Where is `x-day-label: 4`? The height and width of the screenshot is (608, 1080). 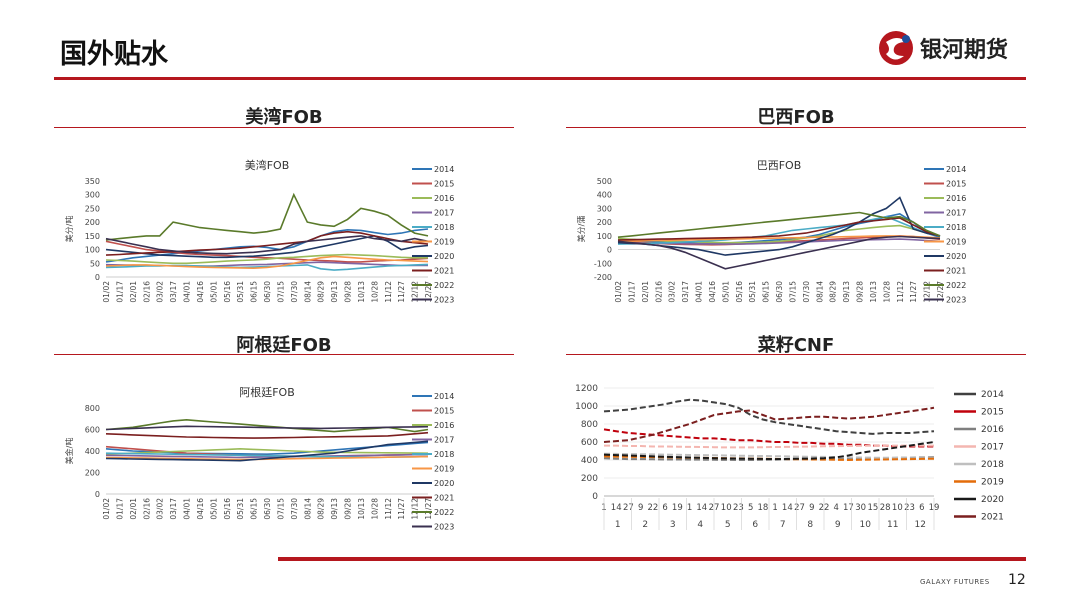
x-day-label: 4 is located at coordinates (836, 508).